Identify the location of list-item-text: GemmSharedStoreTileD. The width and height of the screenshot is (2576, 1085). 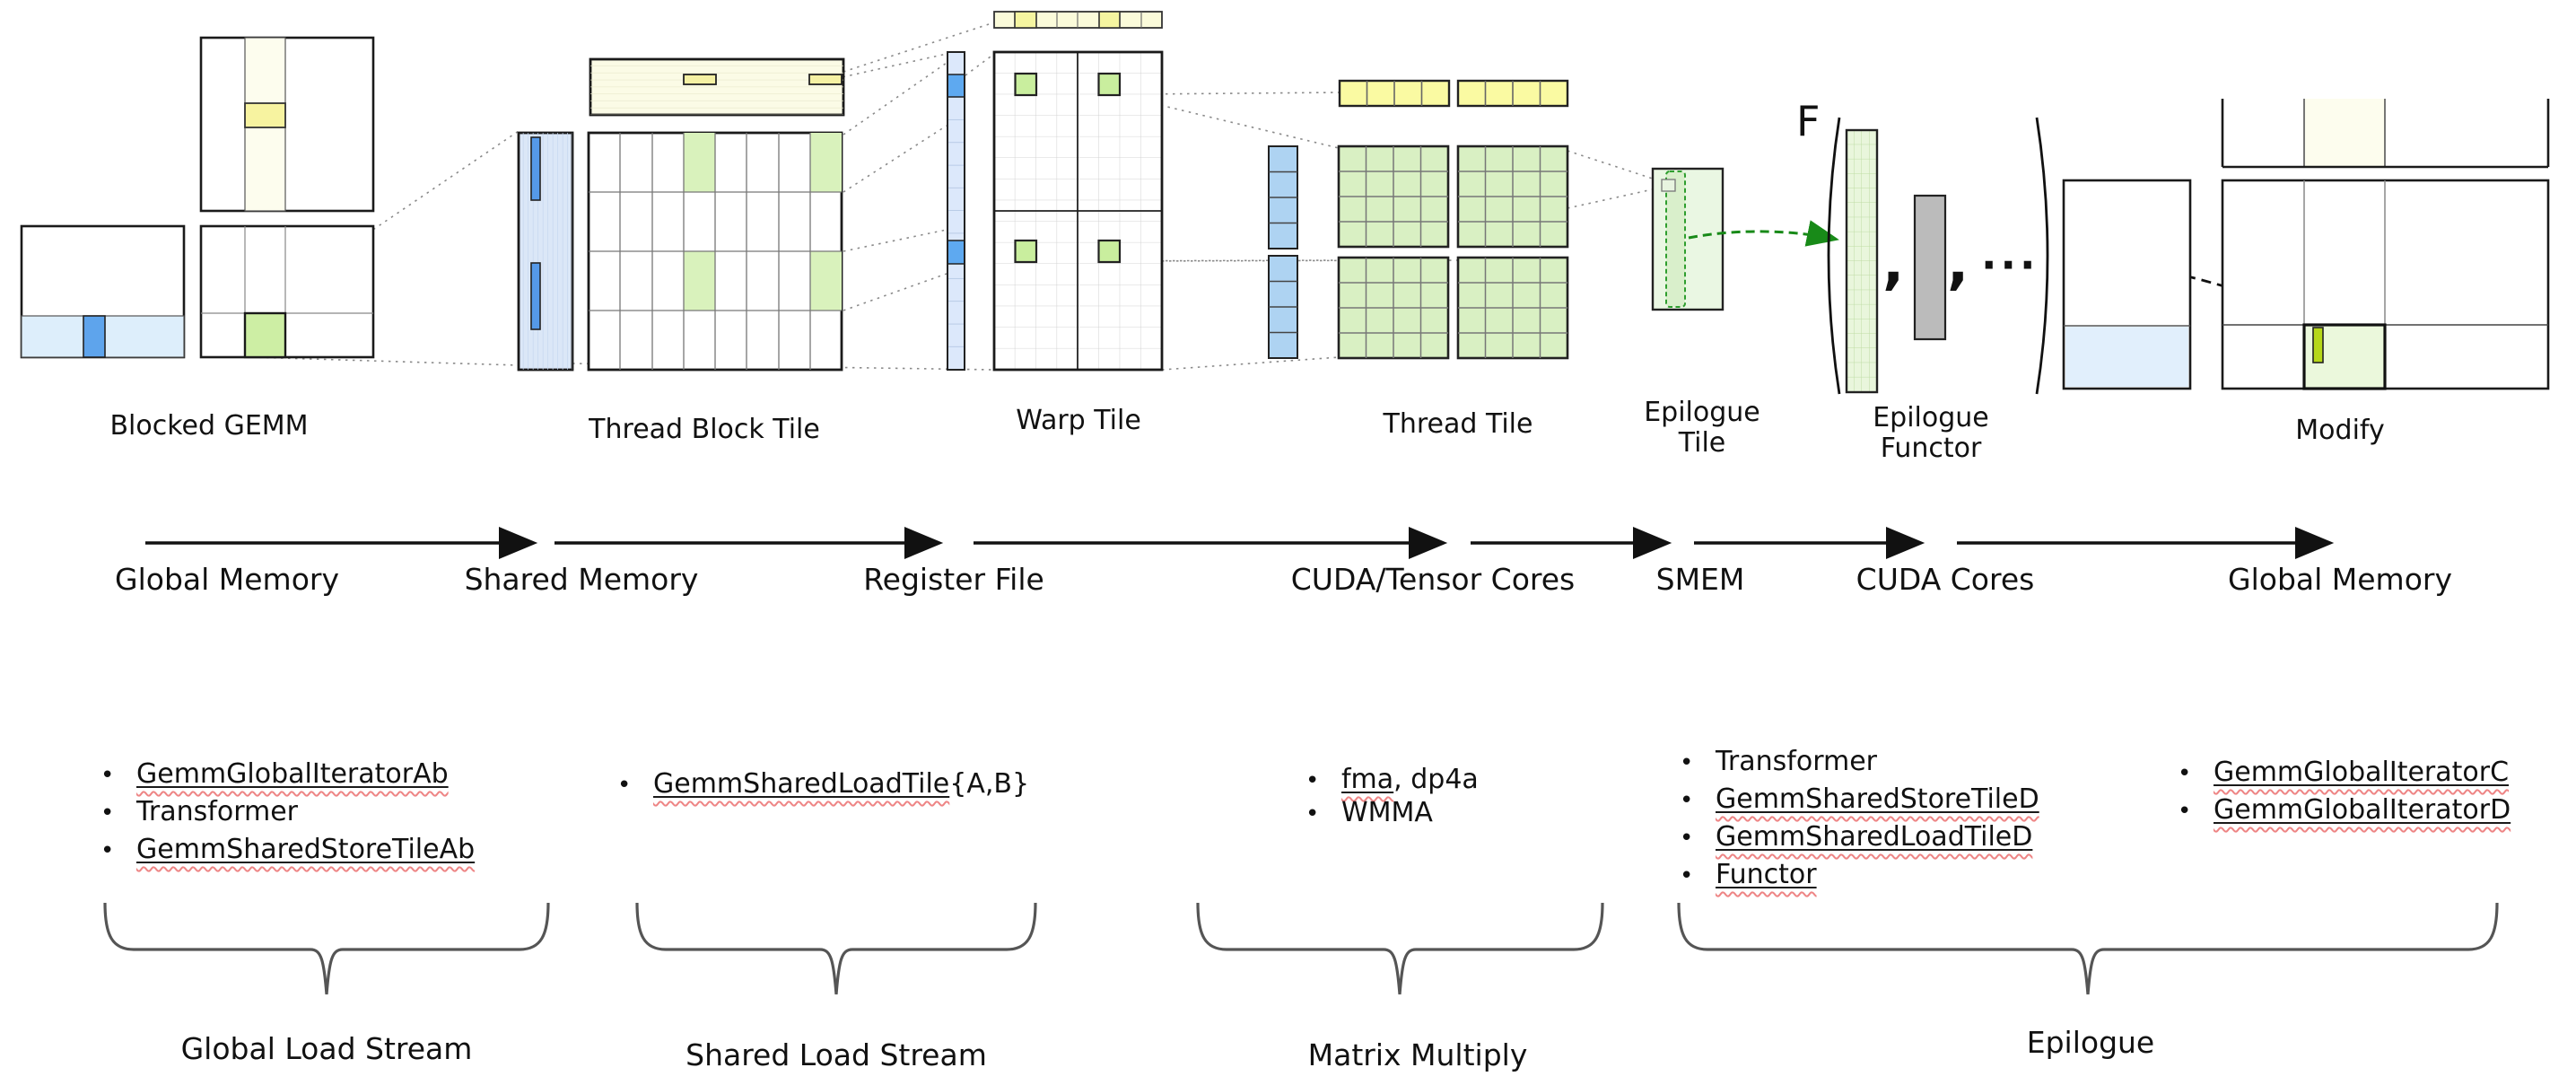
(1877, 799).